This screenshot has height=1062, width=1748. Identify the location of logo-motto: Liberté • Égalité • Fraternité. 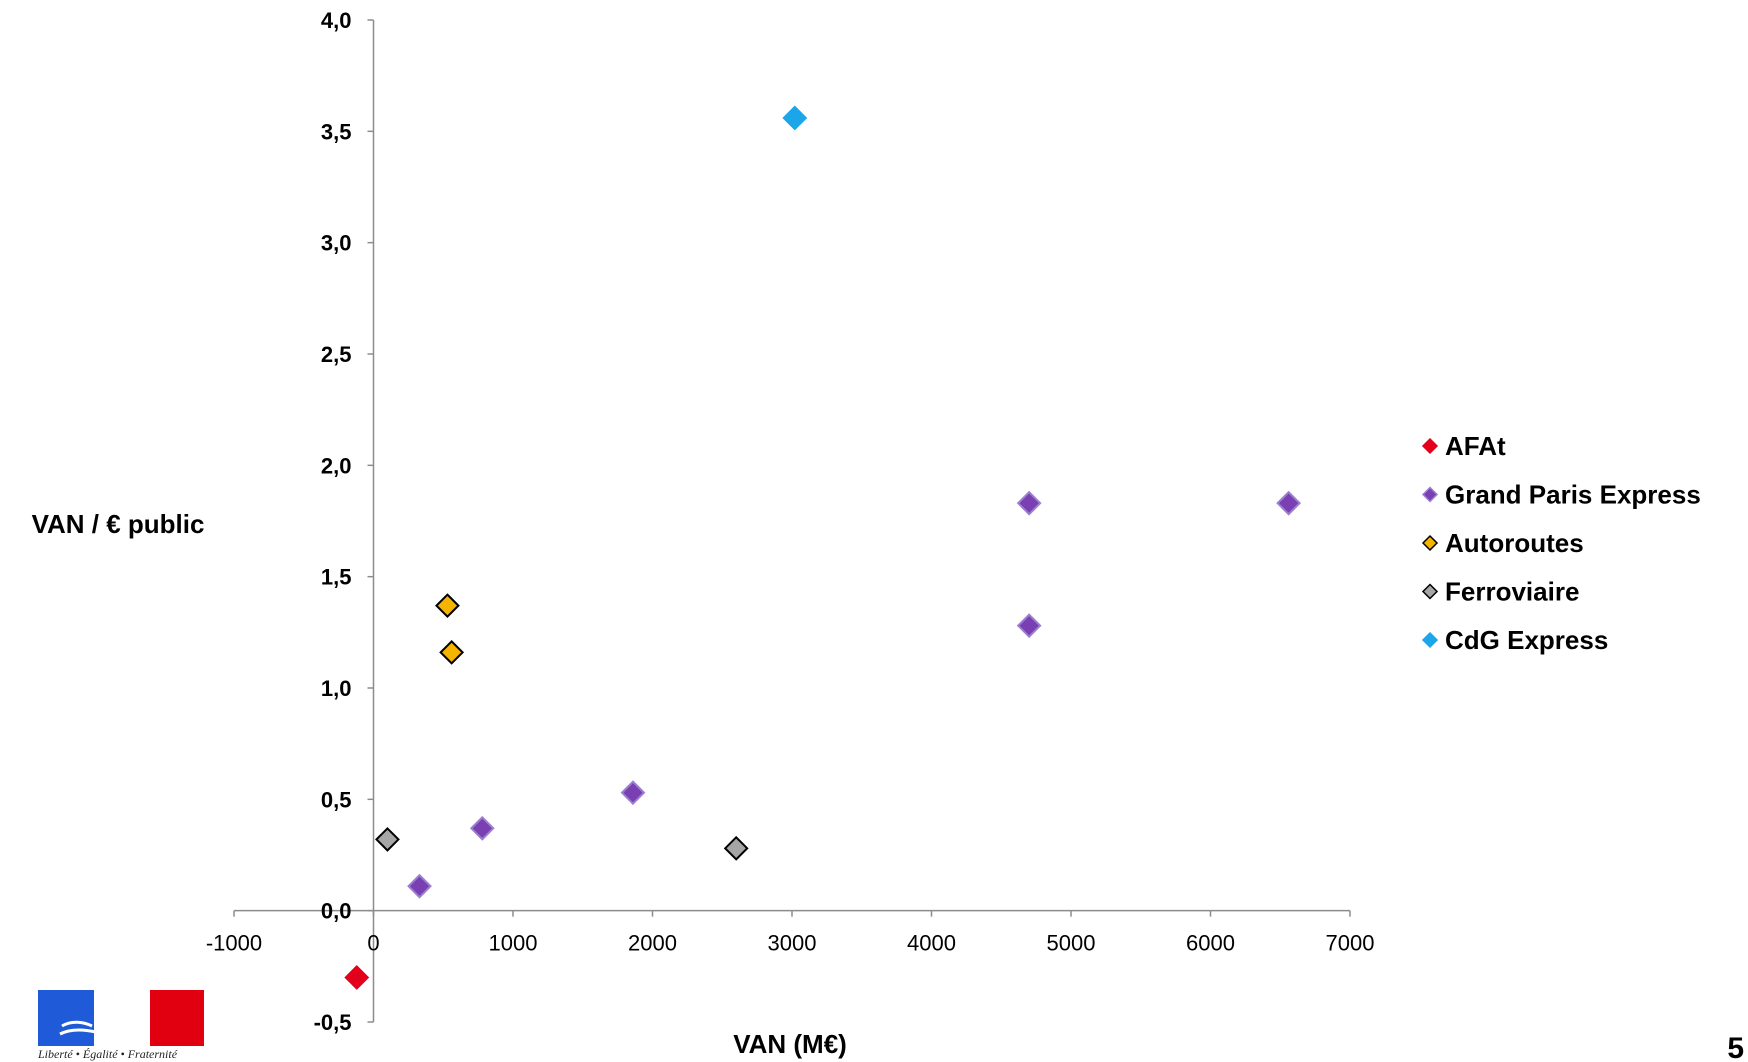
(107, 1054).